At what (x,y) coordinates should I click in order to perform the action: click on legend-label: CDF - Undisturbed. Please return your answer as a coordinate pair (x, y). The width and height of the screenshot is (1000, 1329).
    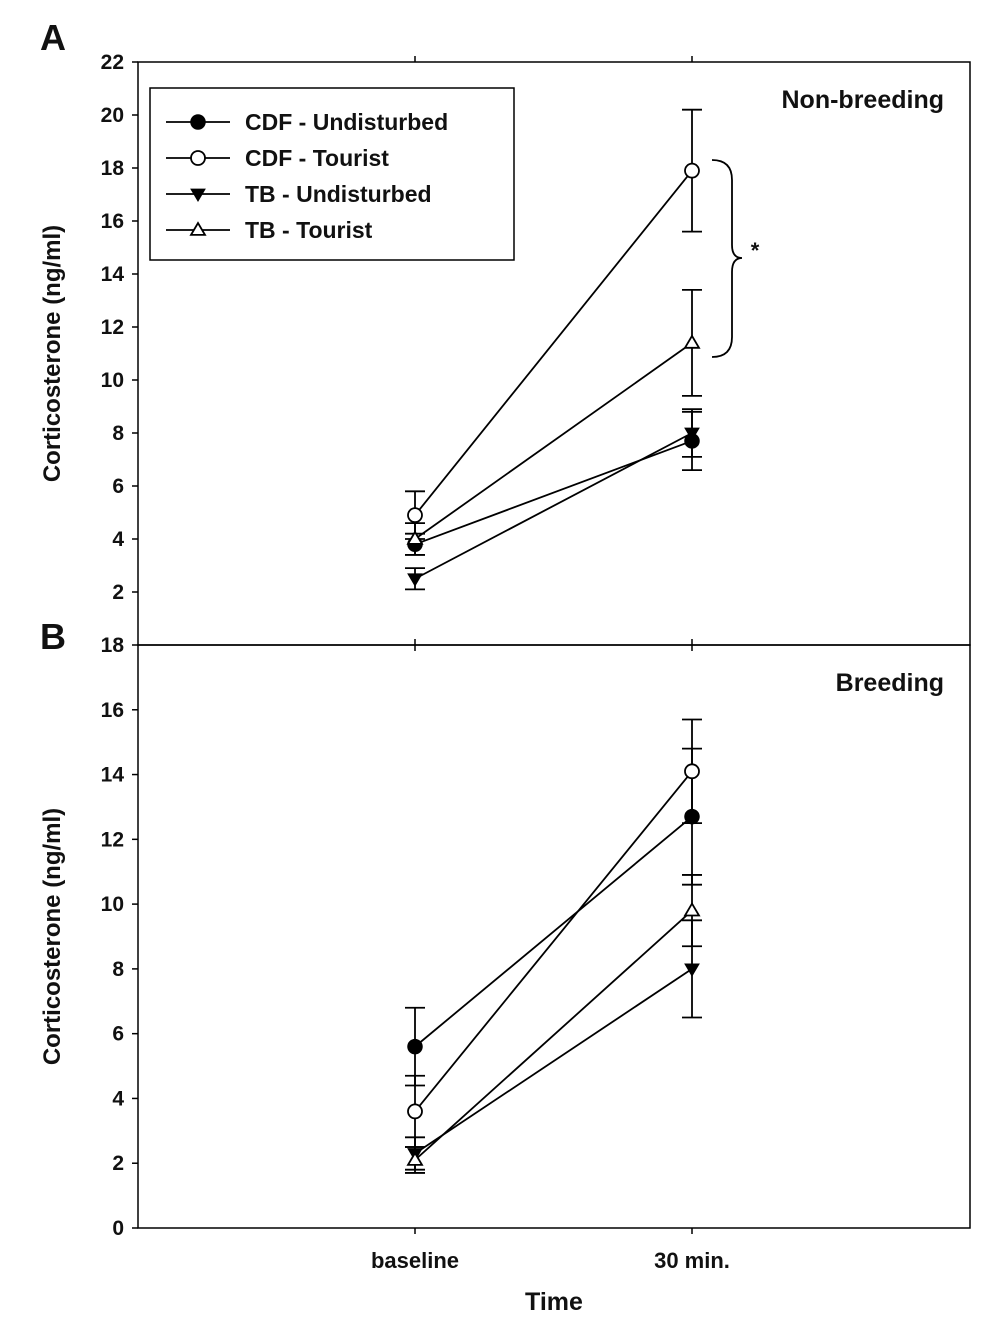
    Looking at the image, I should click on (346, 122).